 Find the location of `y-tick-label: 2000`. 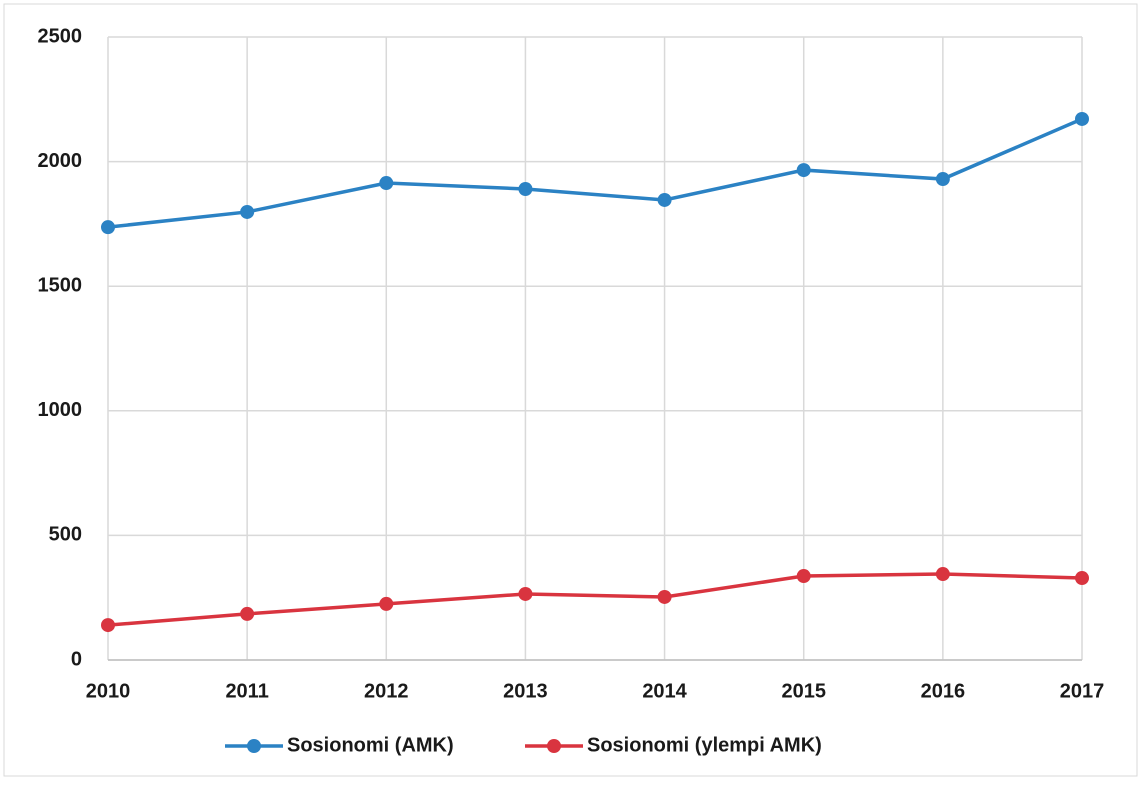

y-tick-label: 2000 is located at coordinates (60, 161).